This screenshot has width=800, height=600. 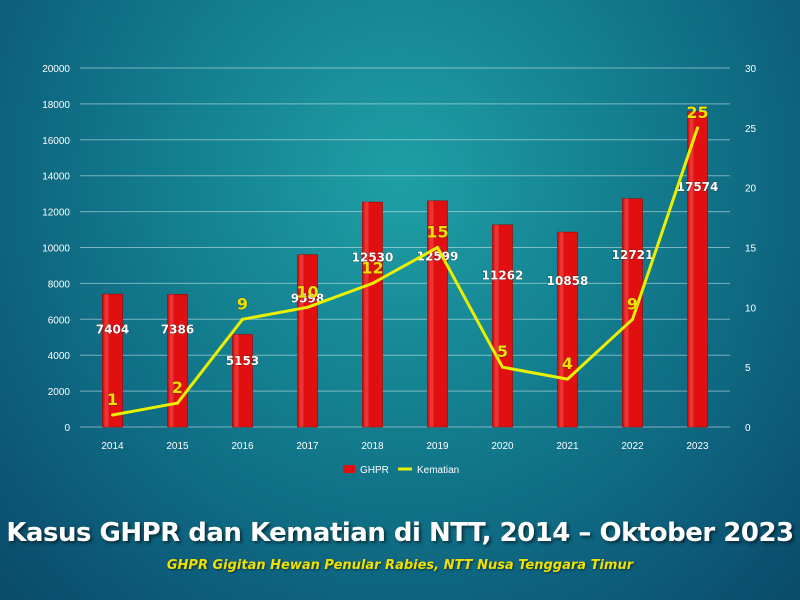 I want to click on bar-data-label: 12530, so click(x=373, y=258).